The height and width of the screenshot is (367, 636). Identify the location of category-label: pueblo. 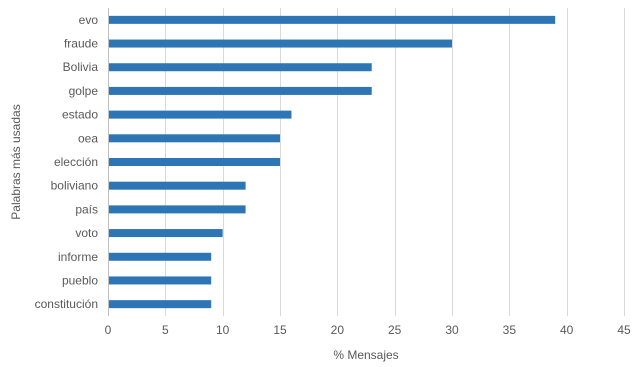
(80, 280).